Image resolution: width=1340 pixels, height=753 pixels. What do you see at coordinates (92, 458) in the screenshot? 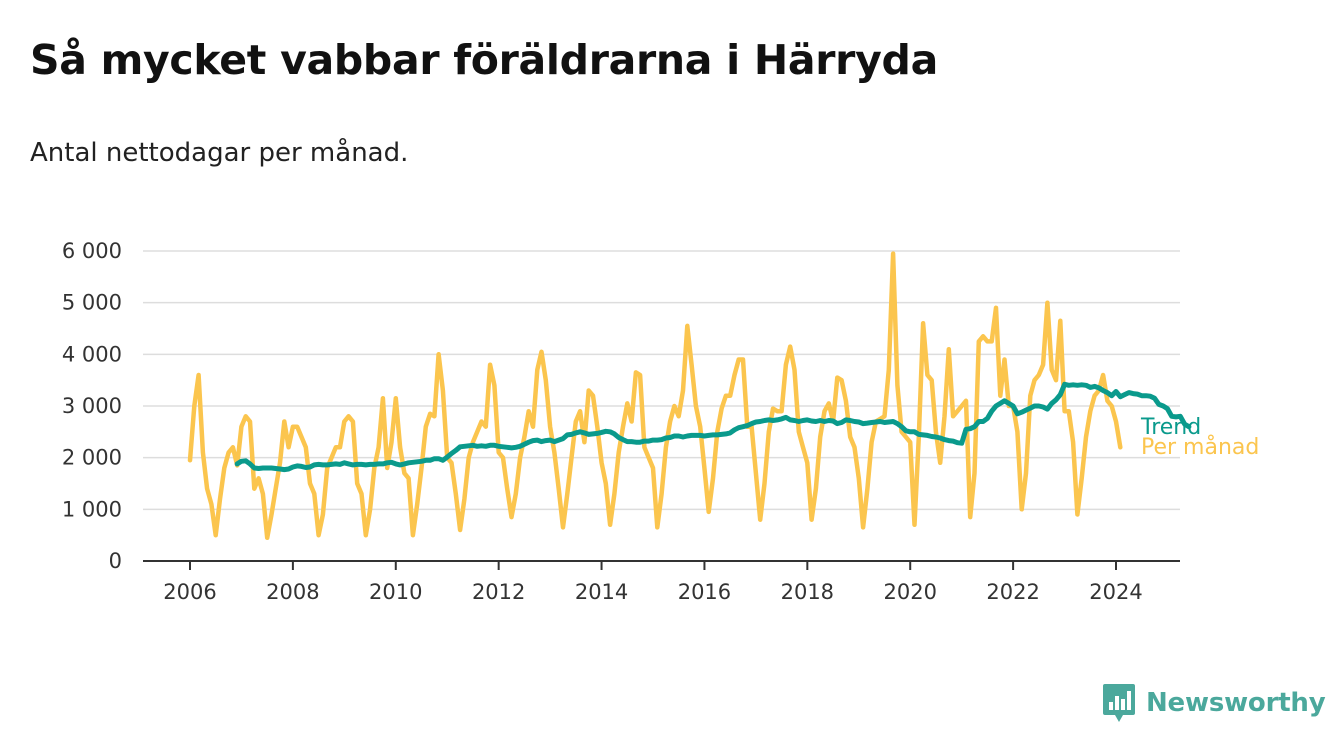
I see `y-tick-label: 2 000` at bounding box center [92, 458].